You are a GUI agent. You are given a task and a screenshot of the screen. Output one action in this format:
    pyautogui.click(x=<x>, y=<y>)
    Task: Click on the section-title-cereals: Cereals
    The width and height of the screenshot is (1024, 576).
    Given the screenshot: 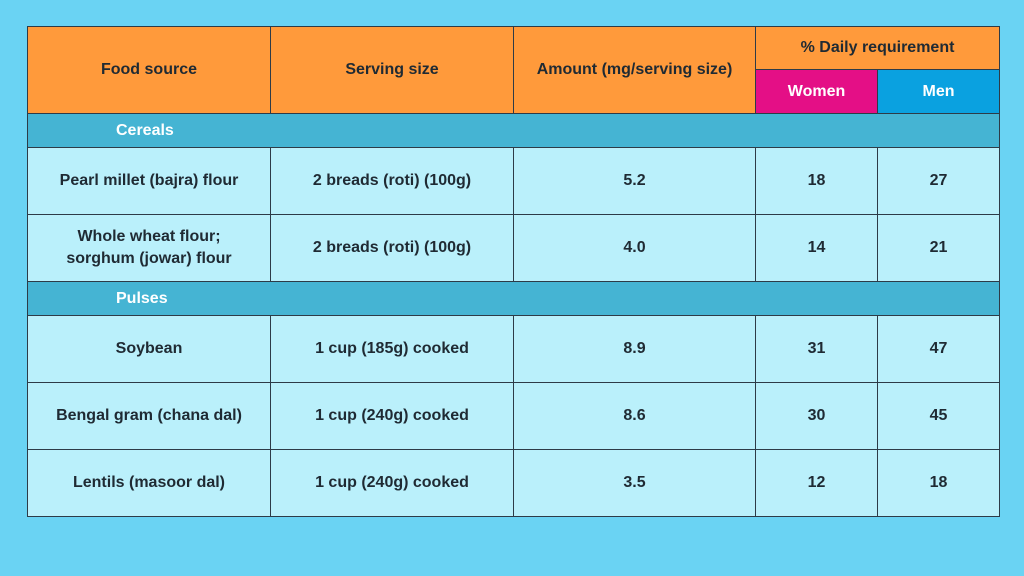 What is the action you would take?
    pyautogui.click(x=513, y=130)
    